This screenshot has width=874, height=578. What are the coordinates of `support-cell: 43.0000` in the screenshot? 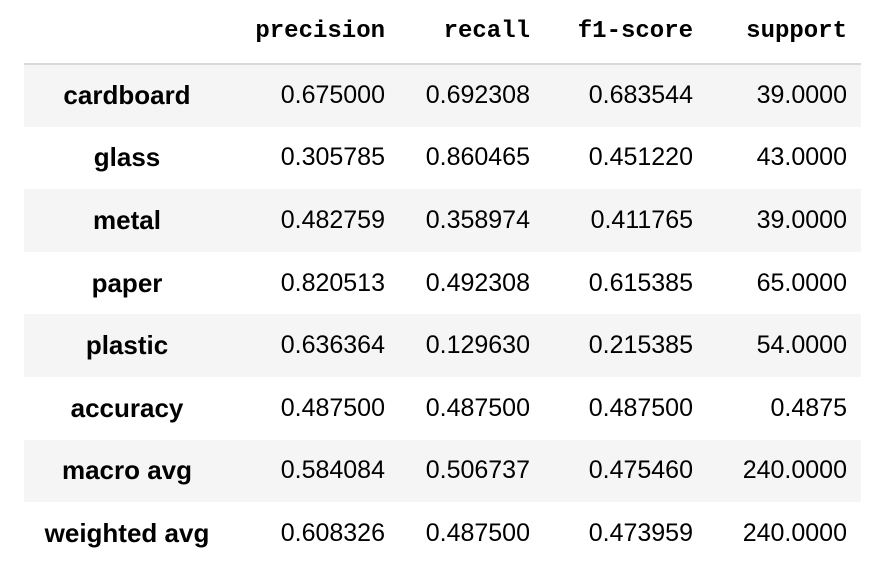 It's located at (801, 157).